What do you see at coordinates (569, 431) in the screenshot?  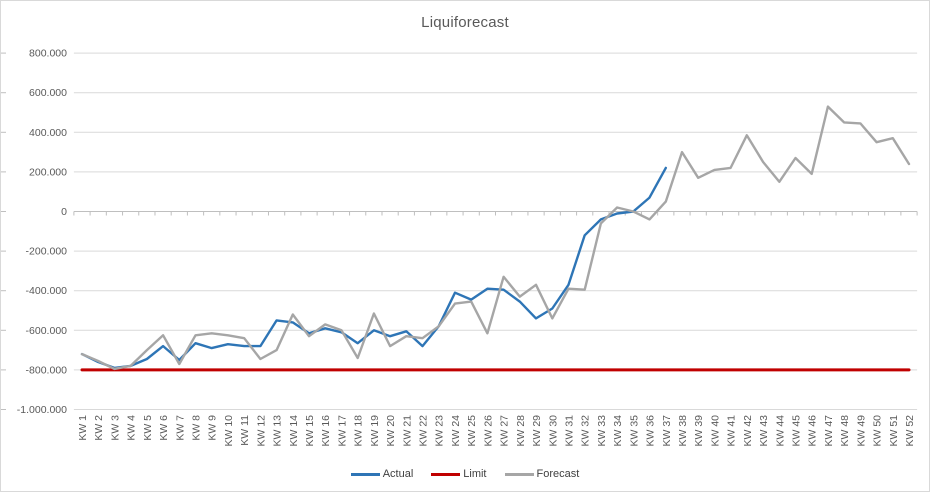 I see `x-axis-label: KW 31` at bounding box center [569, 431].